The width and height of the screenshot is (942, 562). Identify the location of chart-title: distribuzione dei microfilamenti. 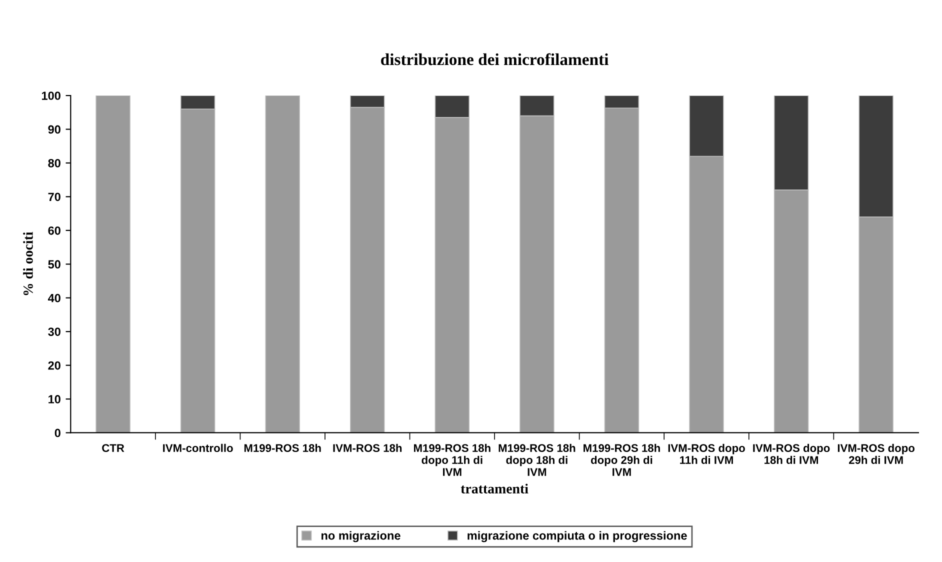
(494, 59).